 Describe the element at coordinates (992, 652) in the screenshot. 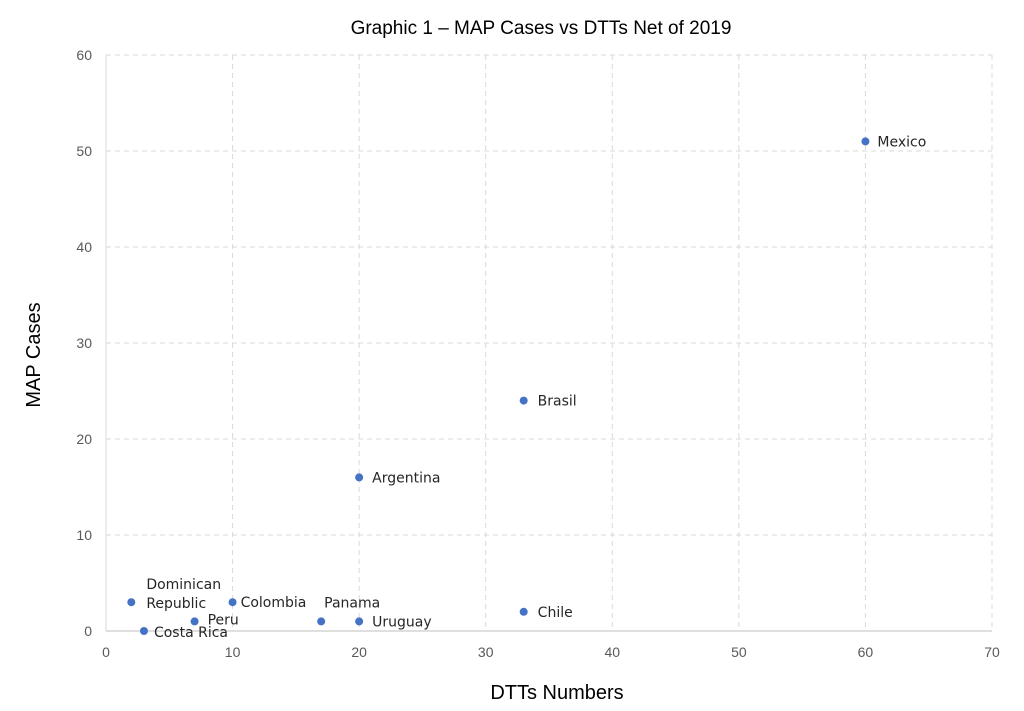

I see `x-tick-label: 70` at that location.